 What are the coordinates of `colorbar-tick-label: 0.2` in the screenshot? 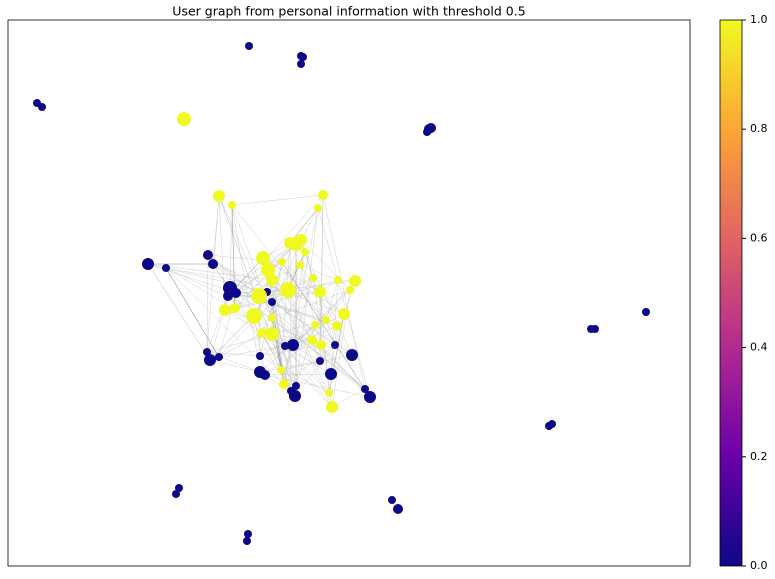 It's located at (759, 456).